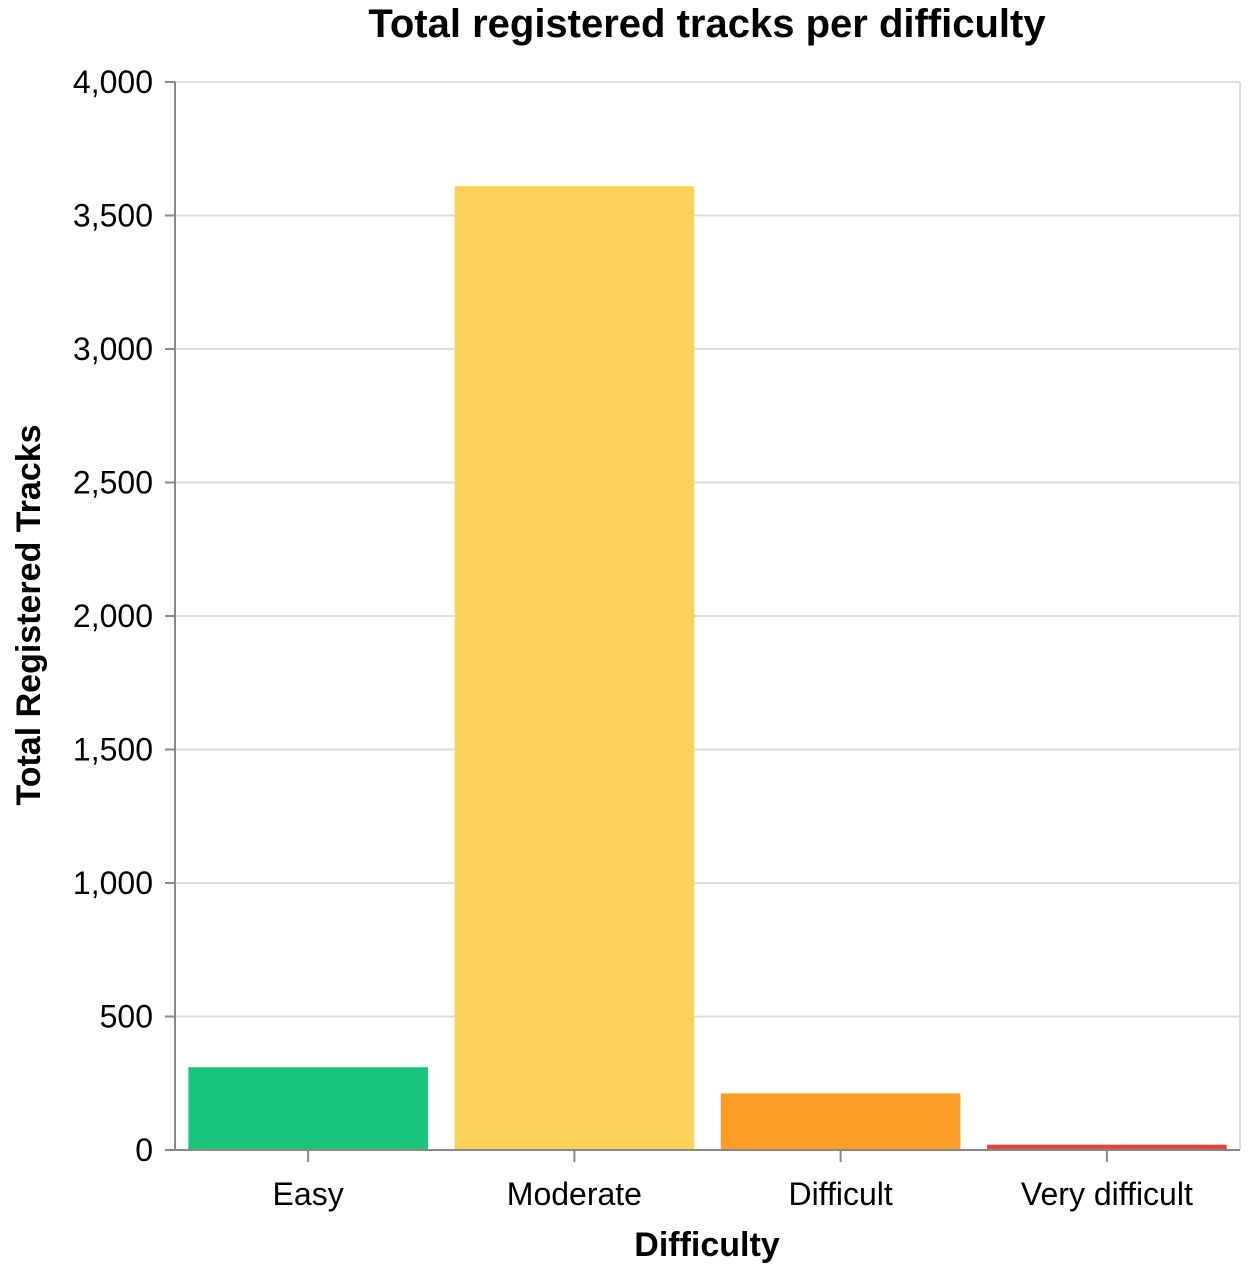  I want to click on x-tick-label: Easy, so click(308, 1194).